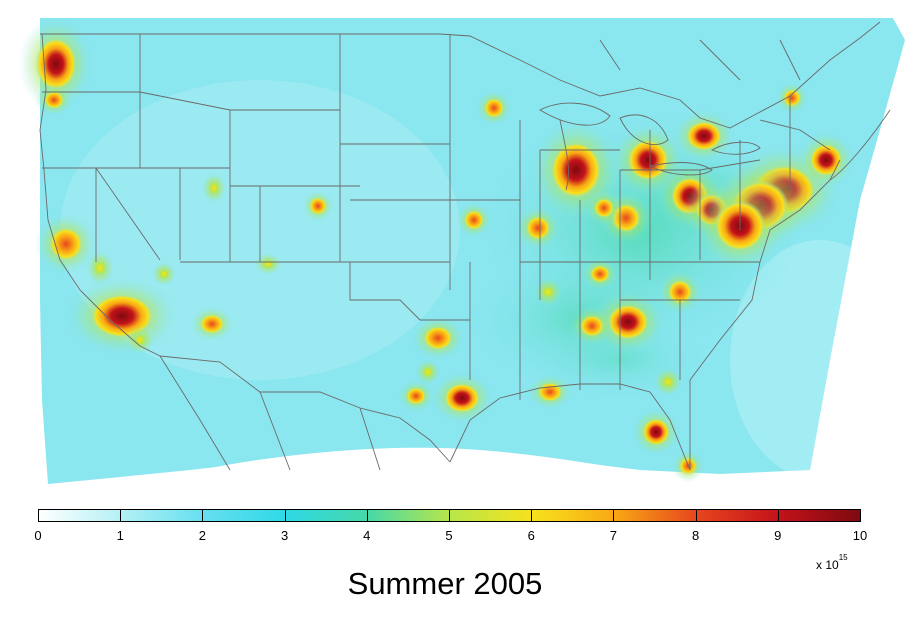 This screenshot has width=911, height=620. Describe the element at coordinates (704, 136) in the screenshot. I see `hotspot-toronto` at that location.